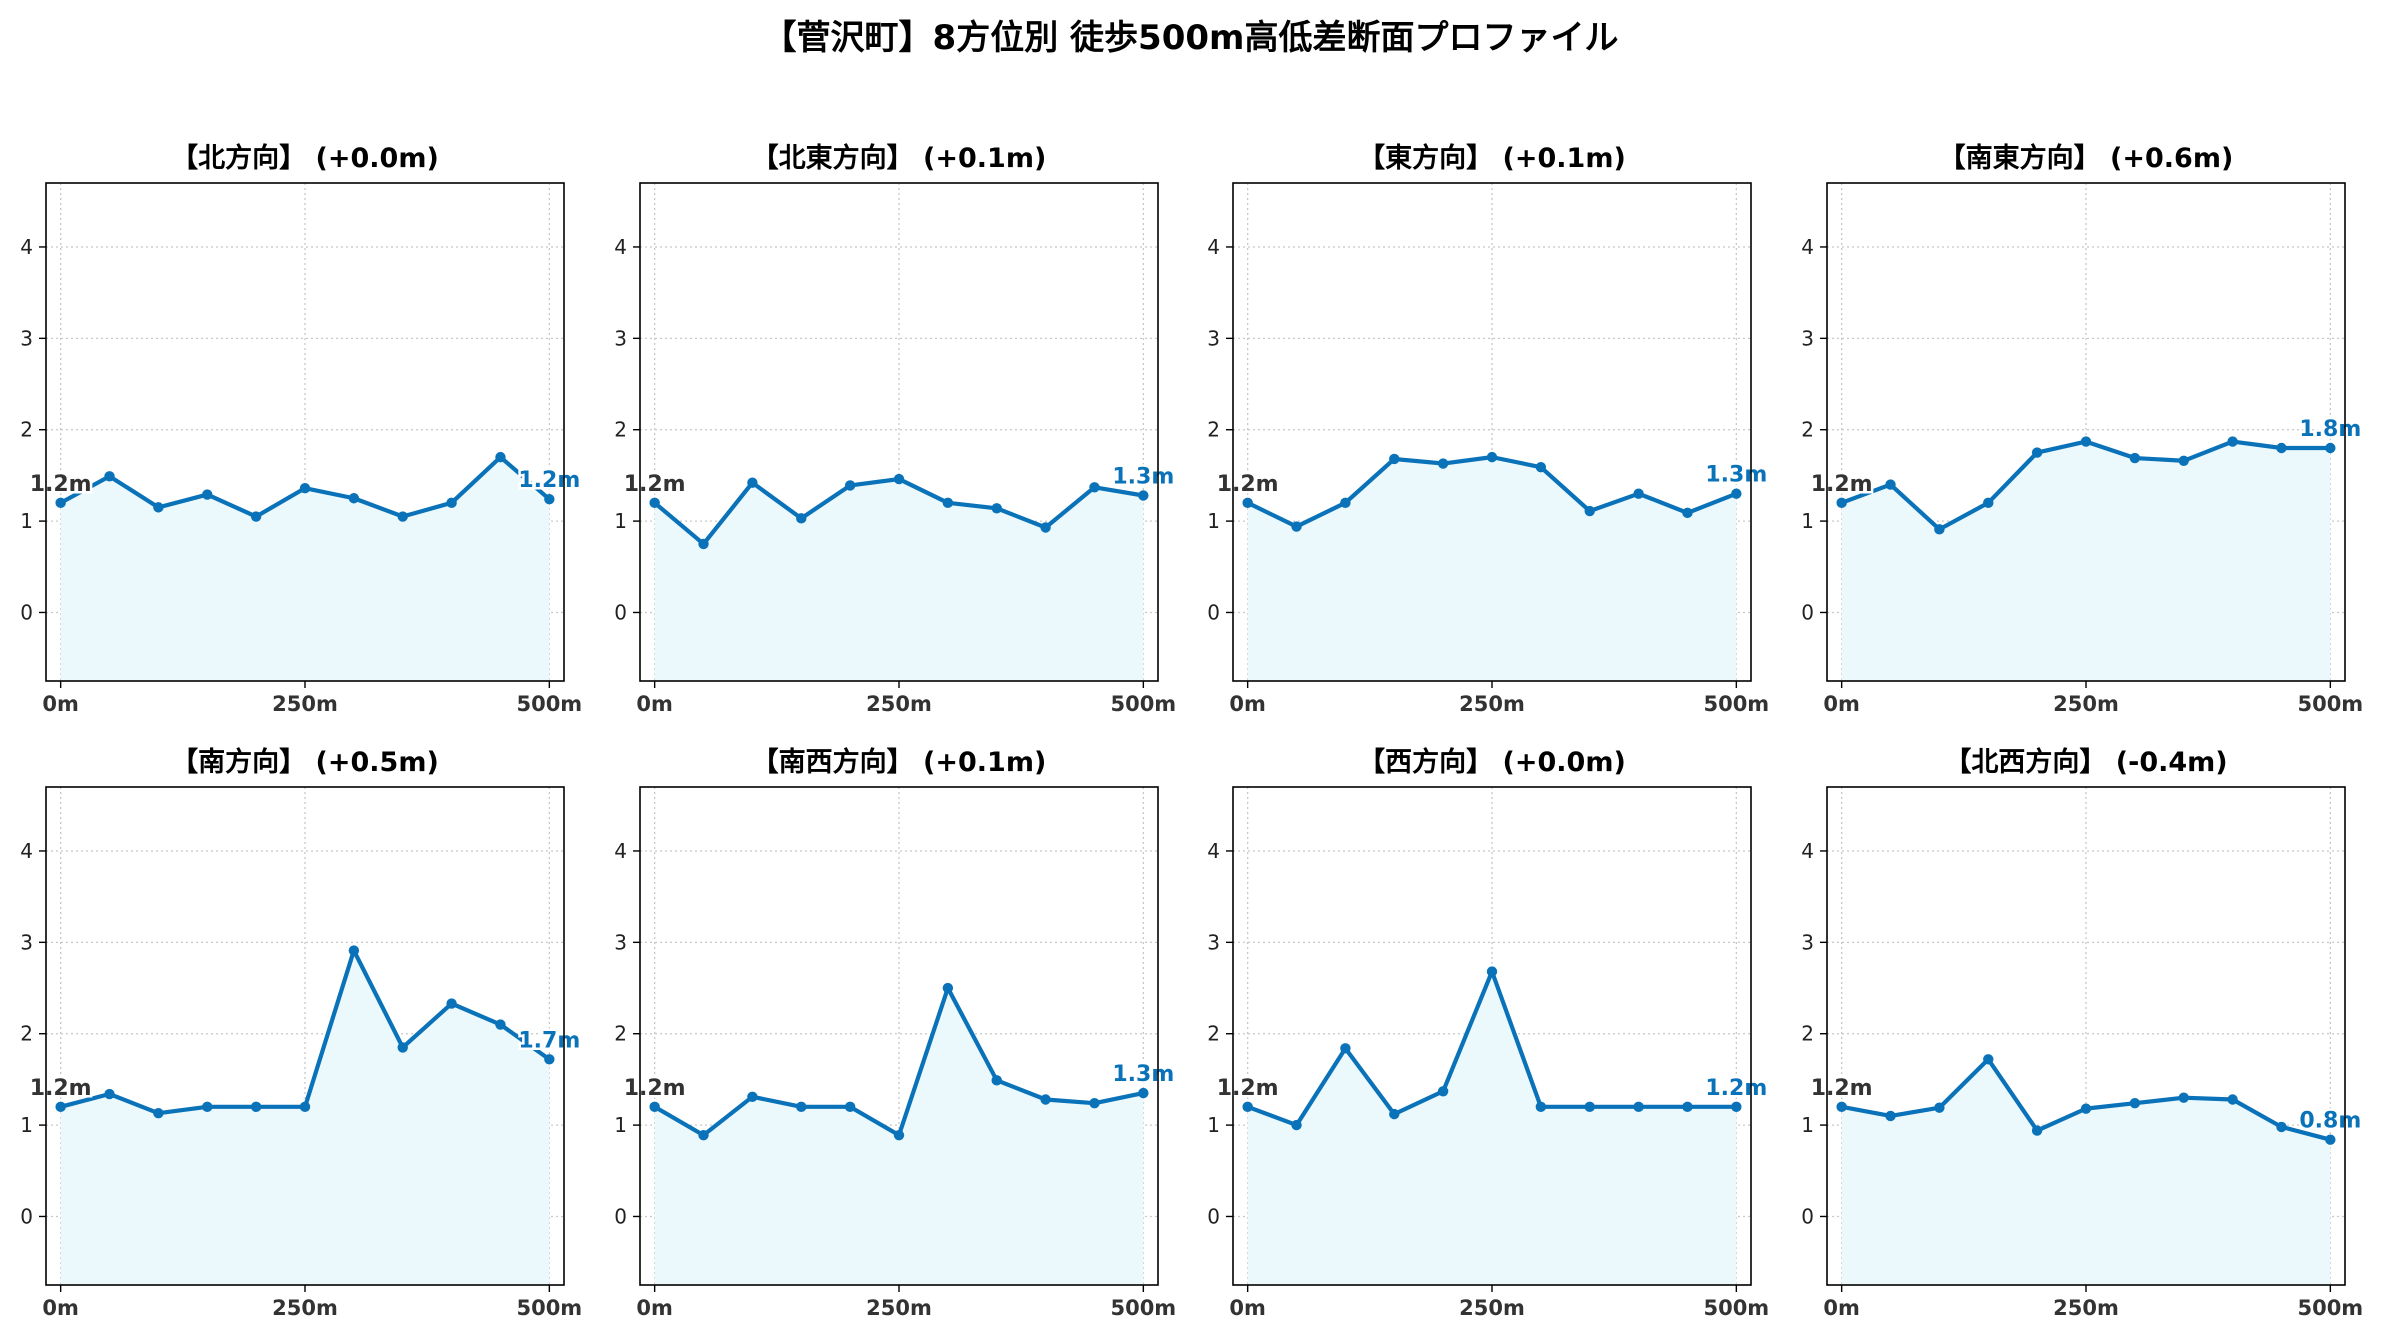  I want to click on panel-7-end-label: 1.2m, so click(1736, 1088).